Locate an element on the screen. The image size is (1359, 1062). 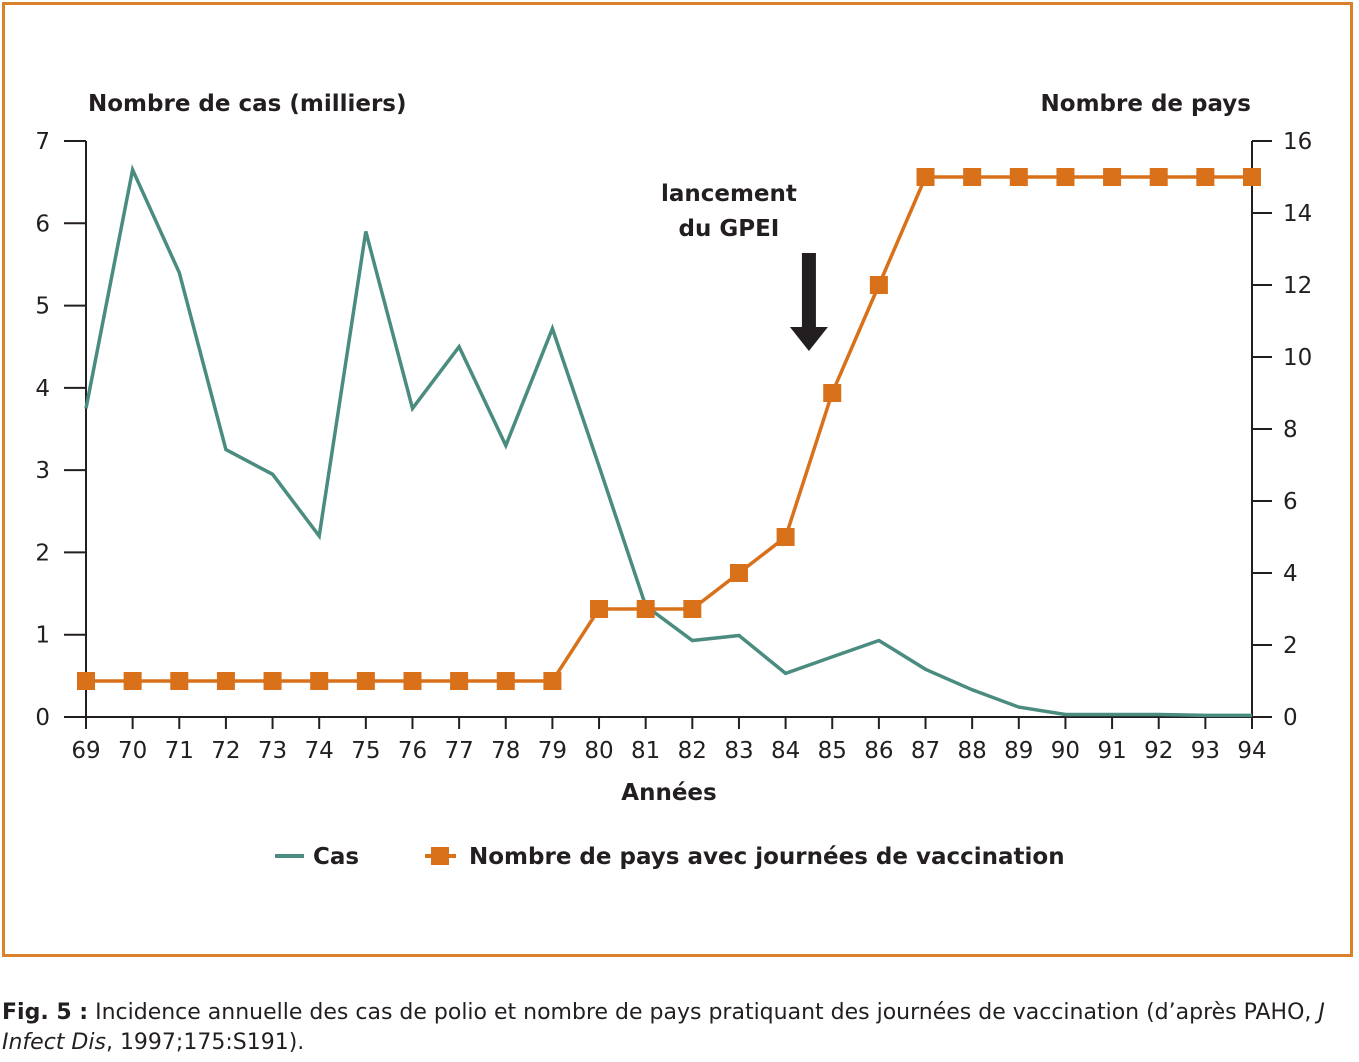
y-left-tick-label: 4 is located at coordinates (42, 389).